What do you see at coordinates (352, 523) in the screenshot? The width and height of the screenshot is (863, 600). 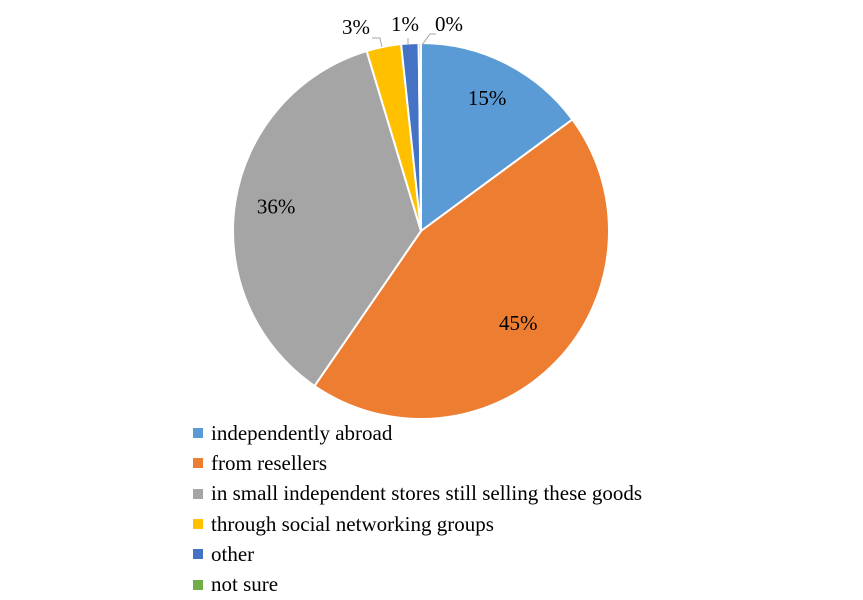 I see `legend-label: through social networking groups` at bounding box center [352, 523].